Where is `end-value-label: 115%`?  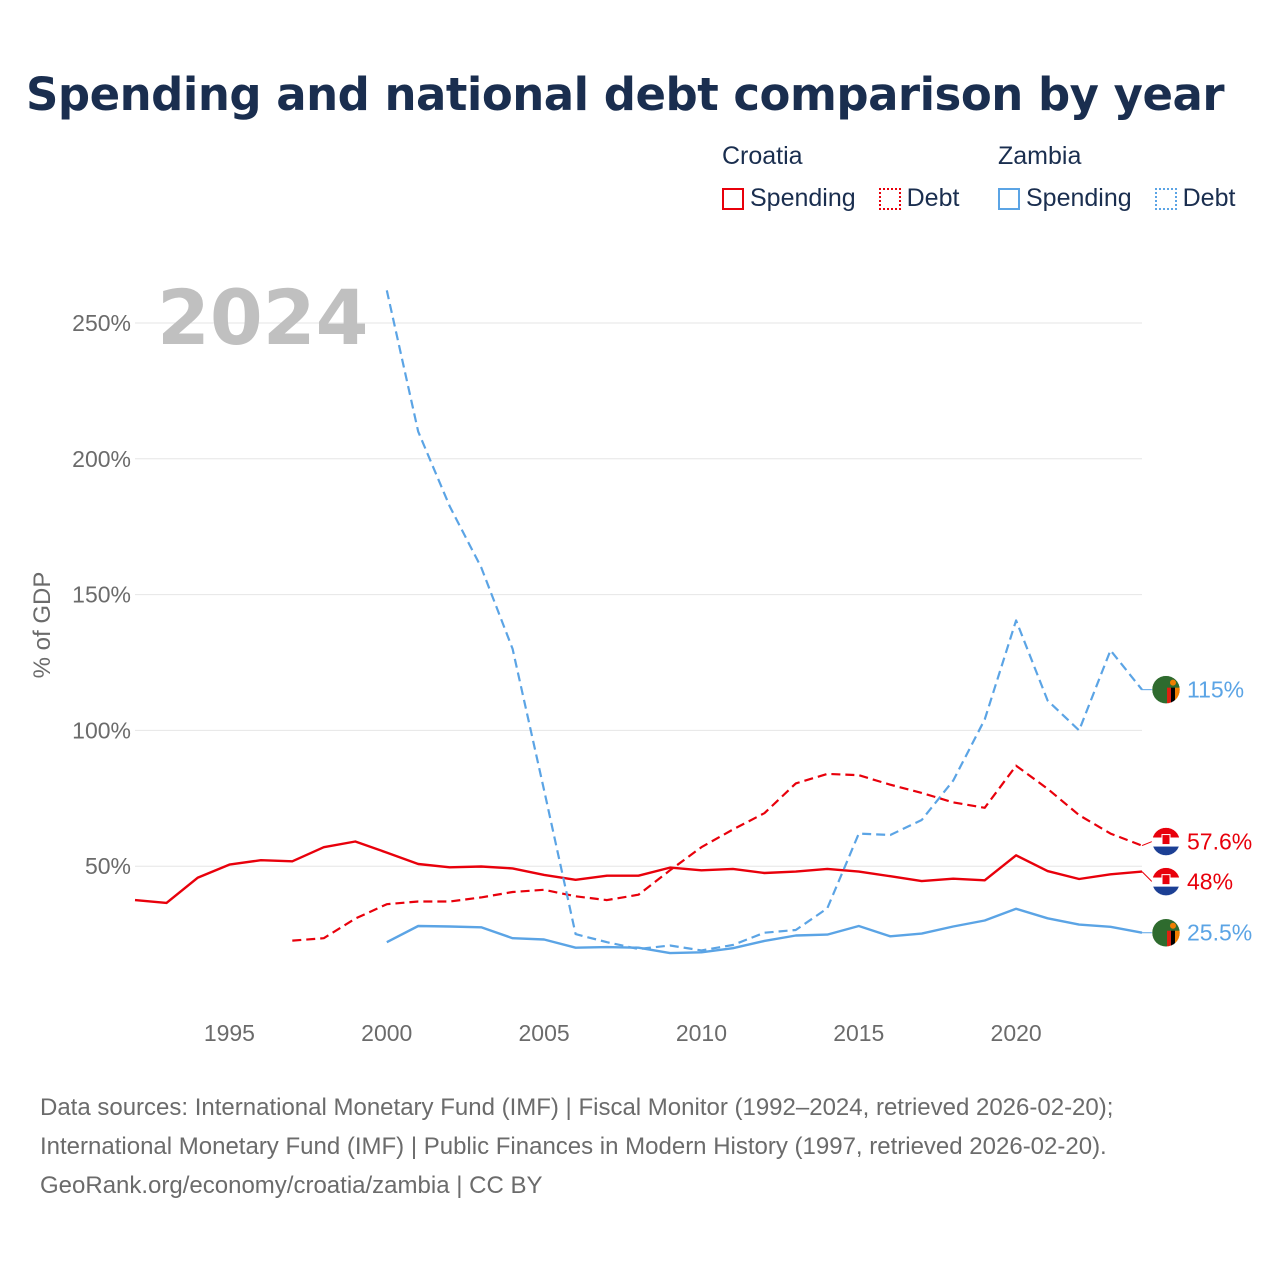
end-value-label: 115% is located at coordinates (1215, 690).